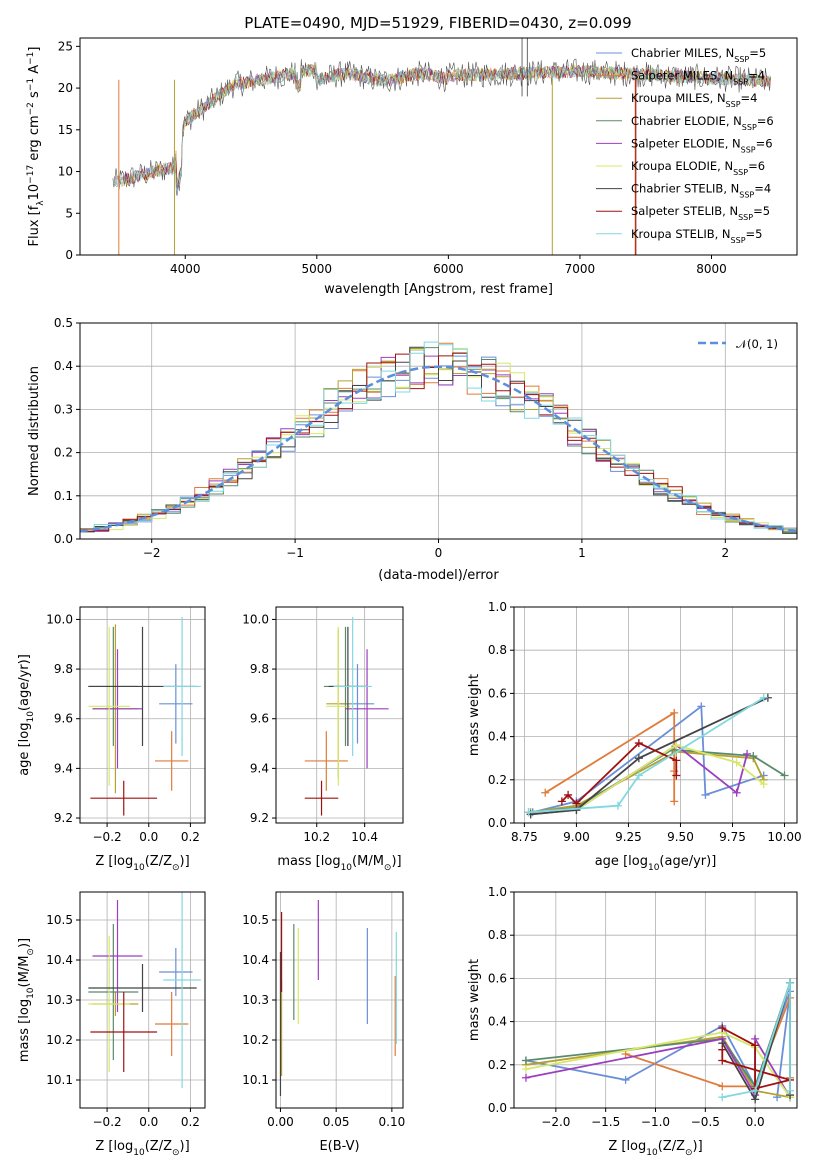 This screenshot has width=819, height=1170. What do you see at coordinates (682, 166) in the screenshot?
I see `legend-part: Kroupa ELODIE, N` at bounding box center [682, 166].